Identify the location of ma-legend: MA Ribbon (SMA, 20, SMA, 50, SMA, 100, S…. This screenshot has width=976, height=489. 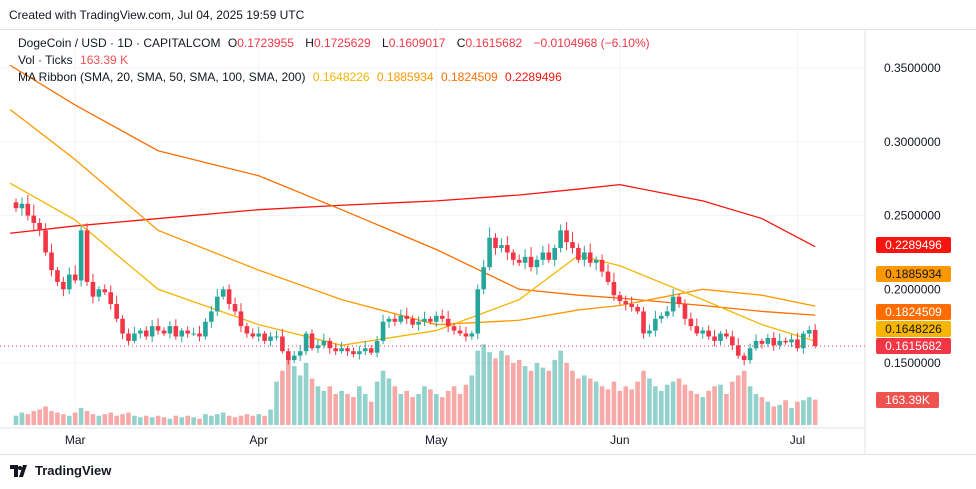
(292, 77).